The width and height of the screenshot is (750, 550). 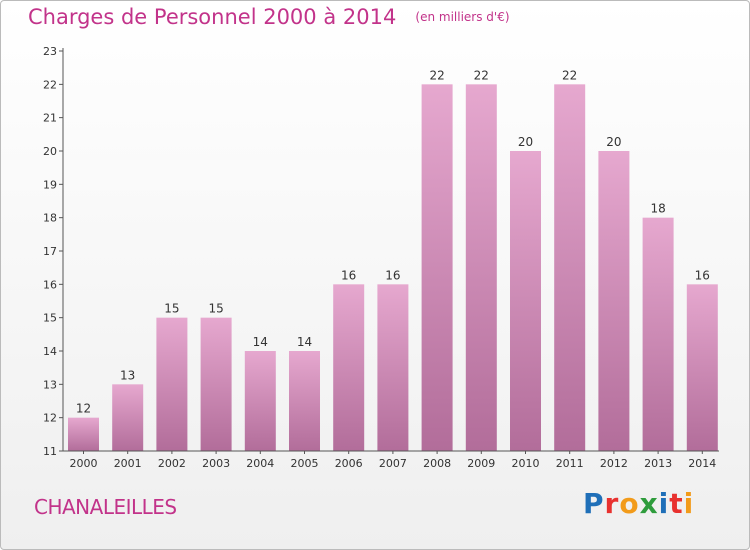 What do you see at coordinates (50, 251) in the screenshot?
I see `y-tick-label-17: 17` at bounding box center [50, 251].